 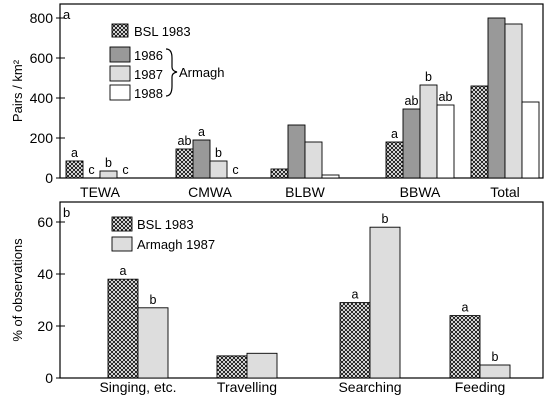 What do you see at coordinates (369, 387) in the screenshot?
I see `category-label: Searching` at bounding box center [369, 387].